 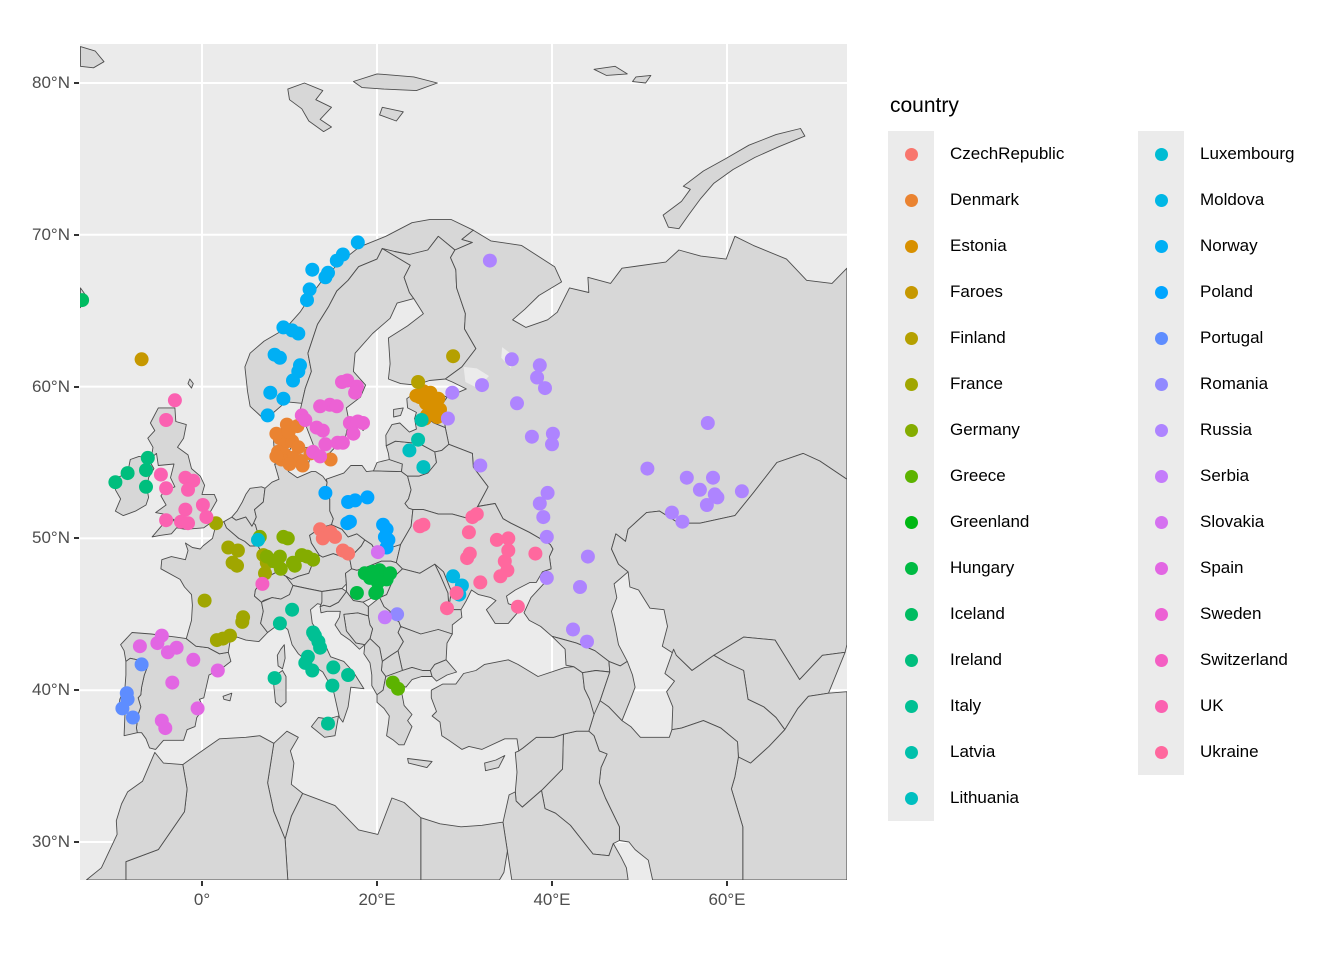 I want to click on legend-entry-lithuania: Lithuania, so click(x=1004, y=798).